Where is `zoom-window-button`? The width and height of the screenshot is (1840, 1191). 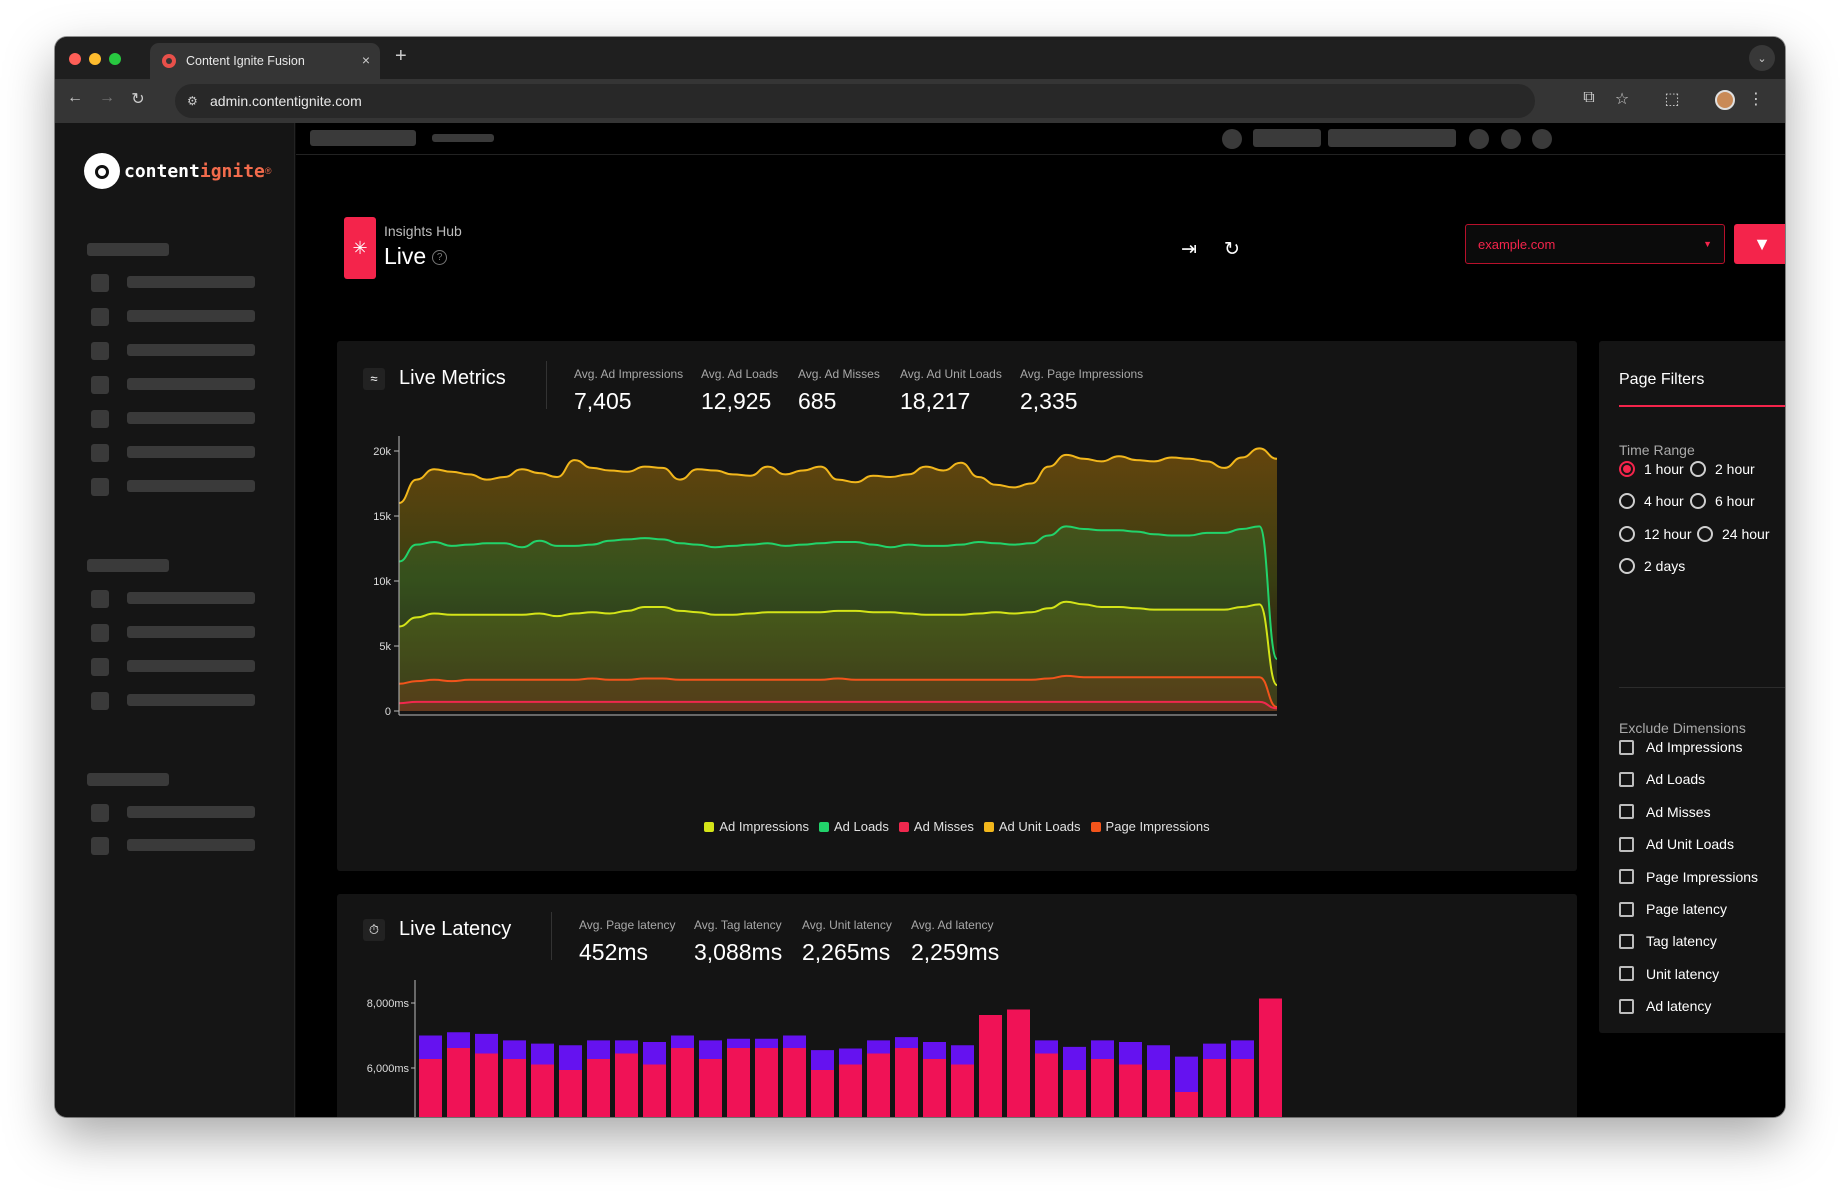
zoom-window-button is located at coordinates (115, 59).